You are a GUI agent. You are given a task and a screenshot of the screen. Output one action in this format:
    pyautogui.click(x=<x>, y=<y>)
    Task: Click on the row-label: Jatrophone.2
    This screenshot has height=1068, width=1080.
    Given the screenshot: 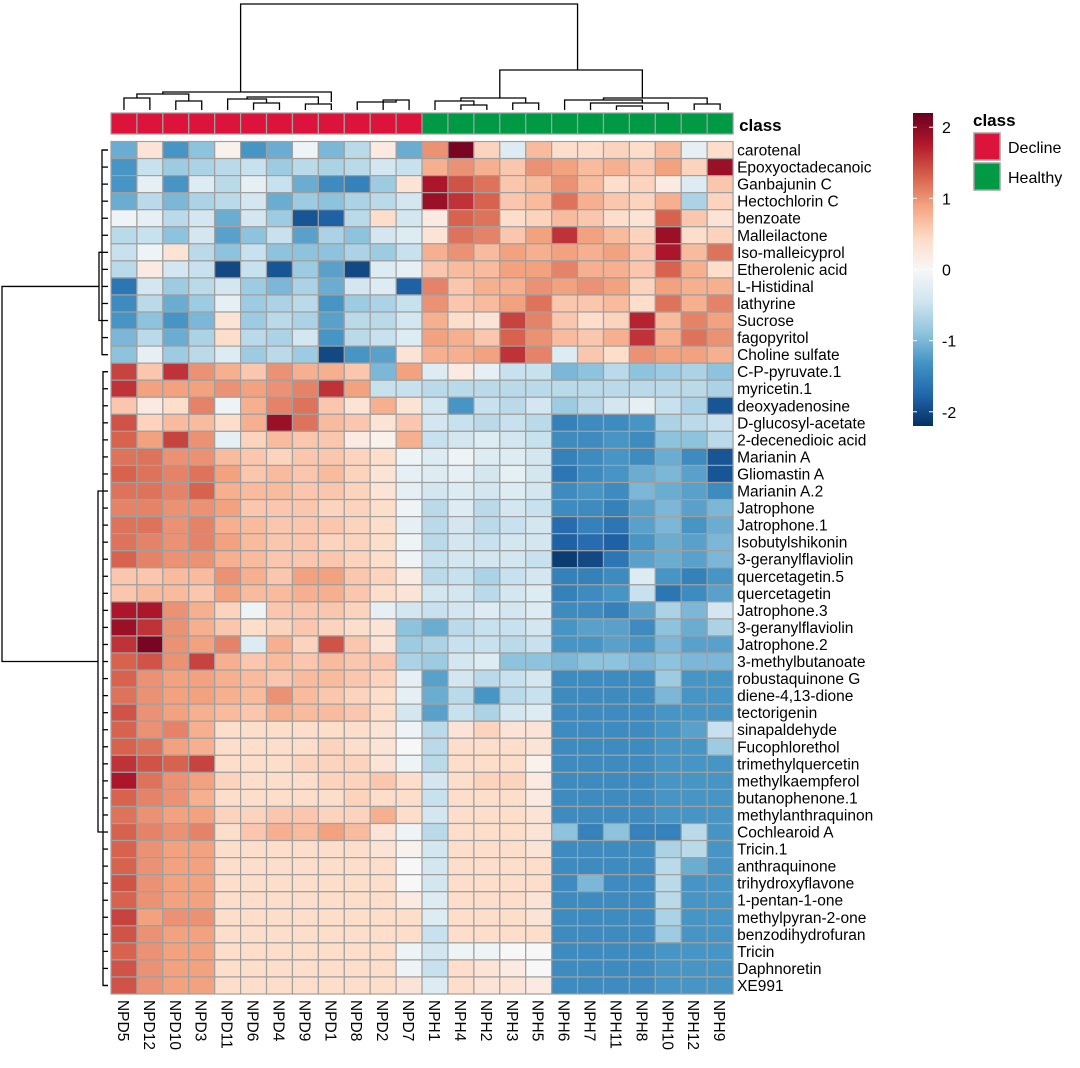 What is the action you would take?
    pyautogui.click(x=782, y=645)
    